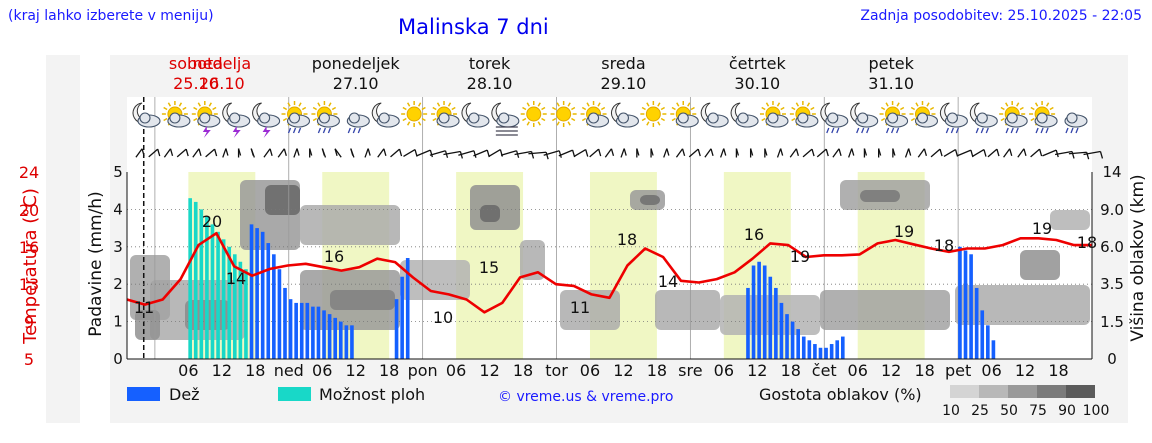  What do you see at coordinates (1058, 370) in the screenshot?
I see `x-tick-label: 18` at bounding box center [1058, 370].